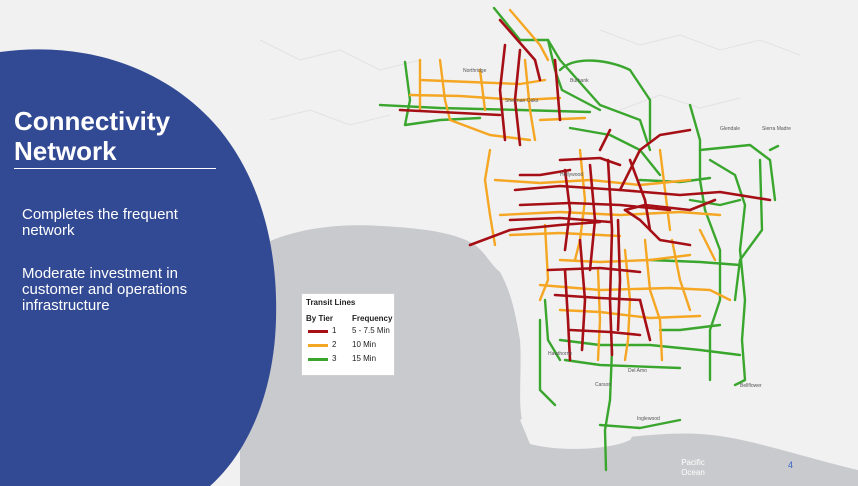 This screenshot has height=486, width=858. What do you see at coordinates (530, 77) in the screenshot?
I see `terrain` at bounding box center [530, 77].